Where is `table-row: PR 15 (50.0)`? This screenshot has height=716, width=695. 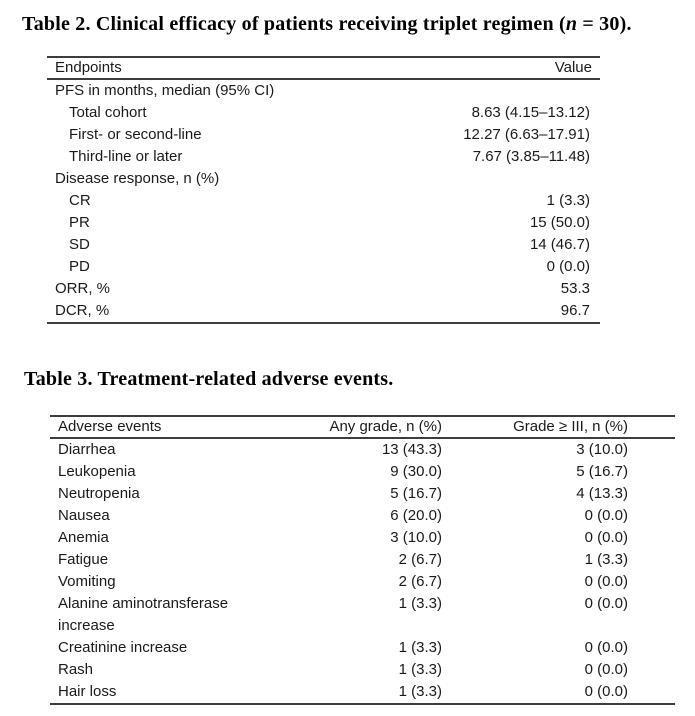
table-row: PR 15 (50.0) is located at coordinates (323, 223).